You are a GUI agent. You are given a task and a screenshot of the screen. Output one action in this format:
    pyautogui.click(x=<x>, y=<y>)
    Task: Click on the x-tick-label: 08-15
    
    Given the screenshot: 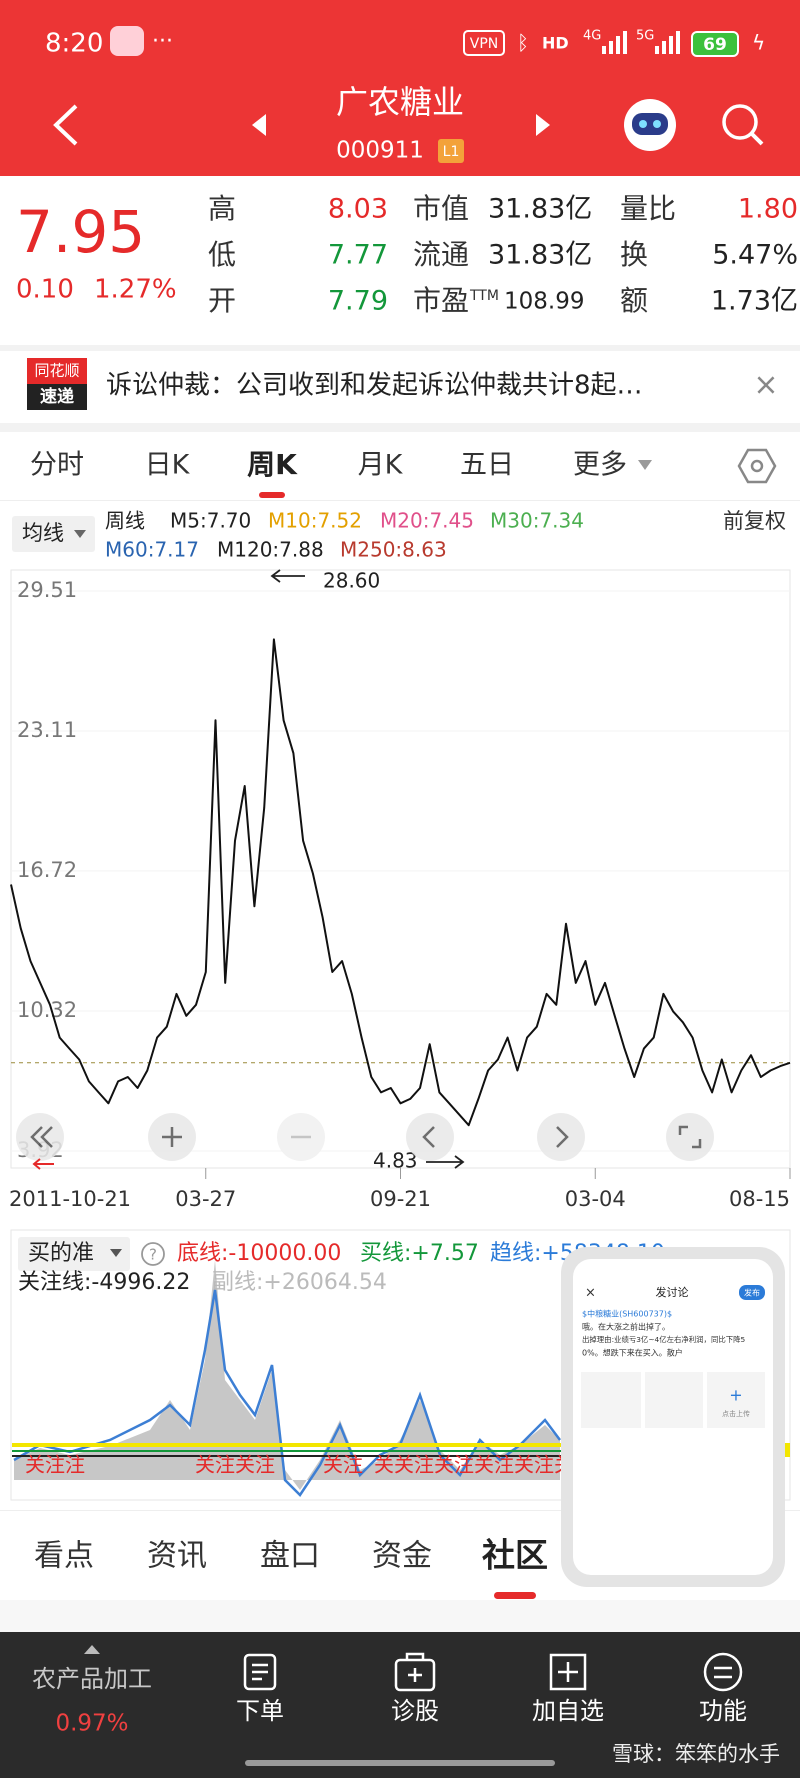 What is the action you would take?
    pyautogui.click(x=759, y=1199)
    